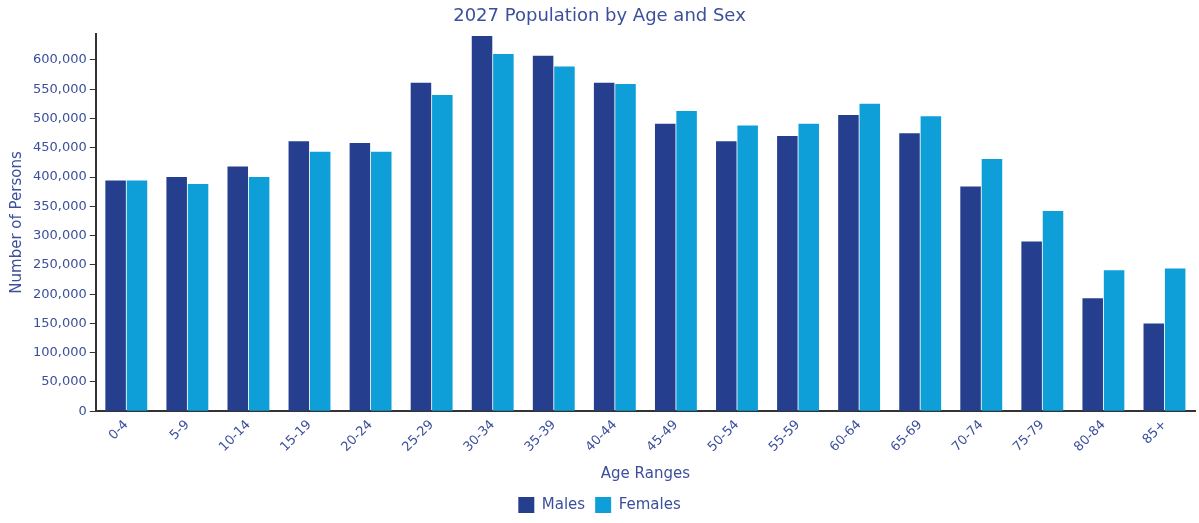 This screenshot has width=1199, height=523. Describe the element at coordinates (59, 322) in the screenshot. I see `y-tick-label: 150,000` at that location.